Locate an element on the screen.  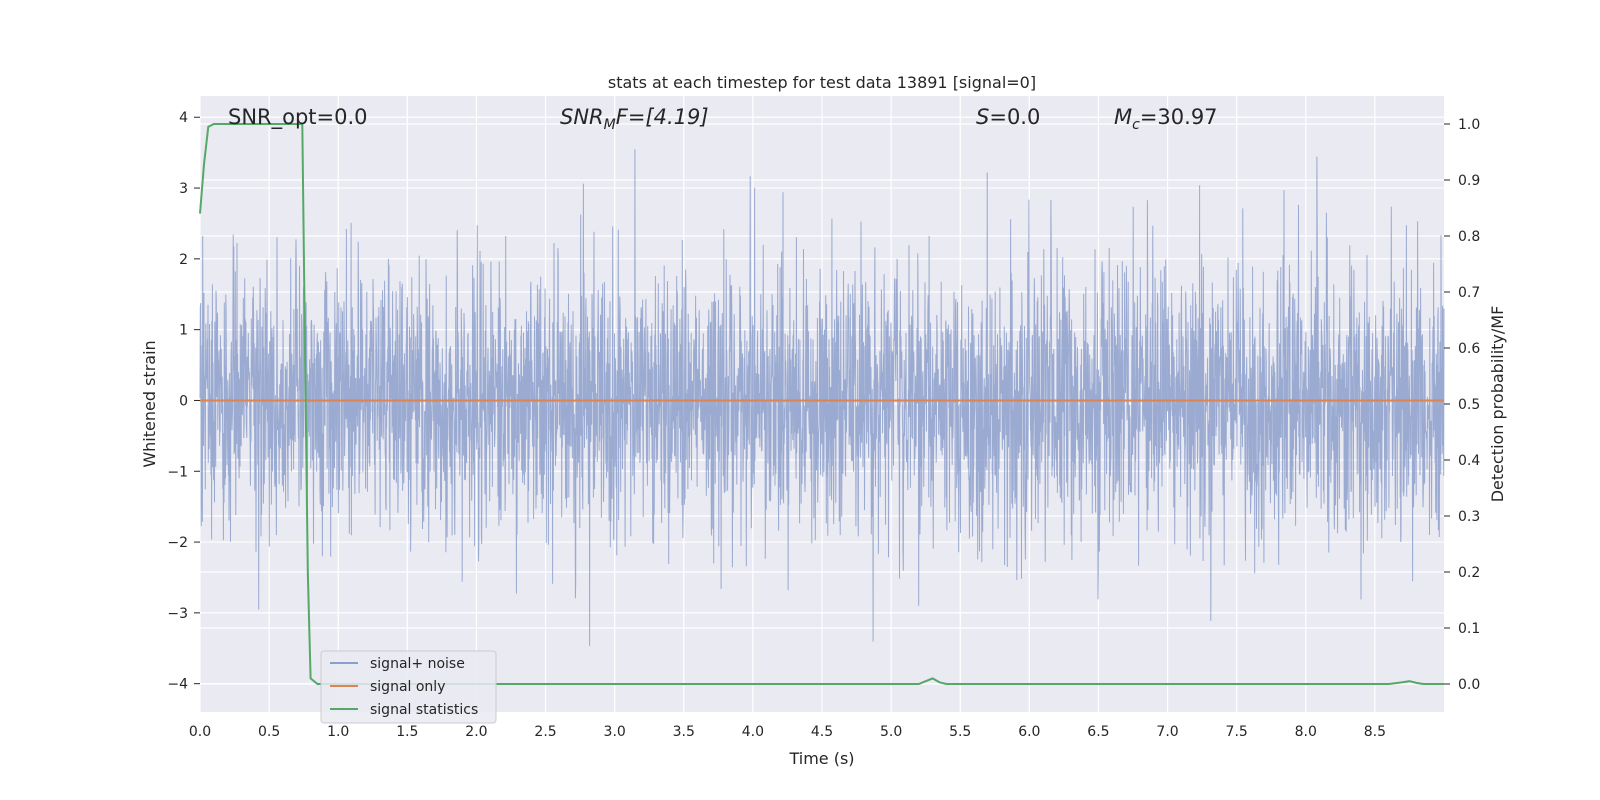
y2-tick-label: 0.2 is located at coordinates (1469, 573).